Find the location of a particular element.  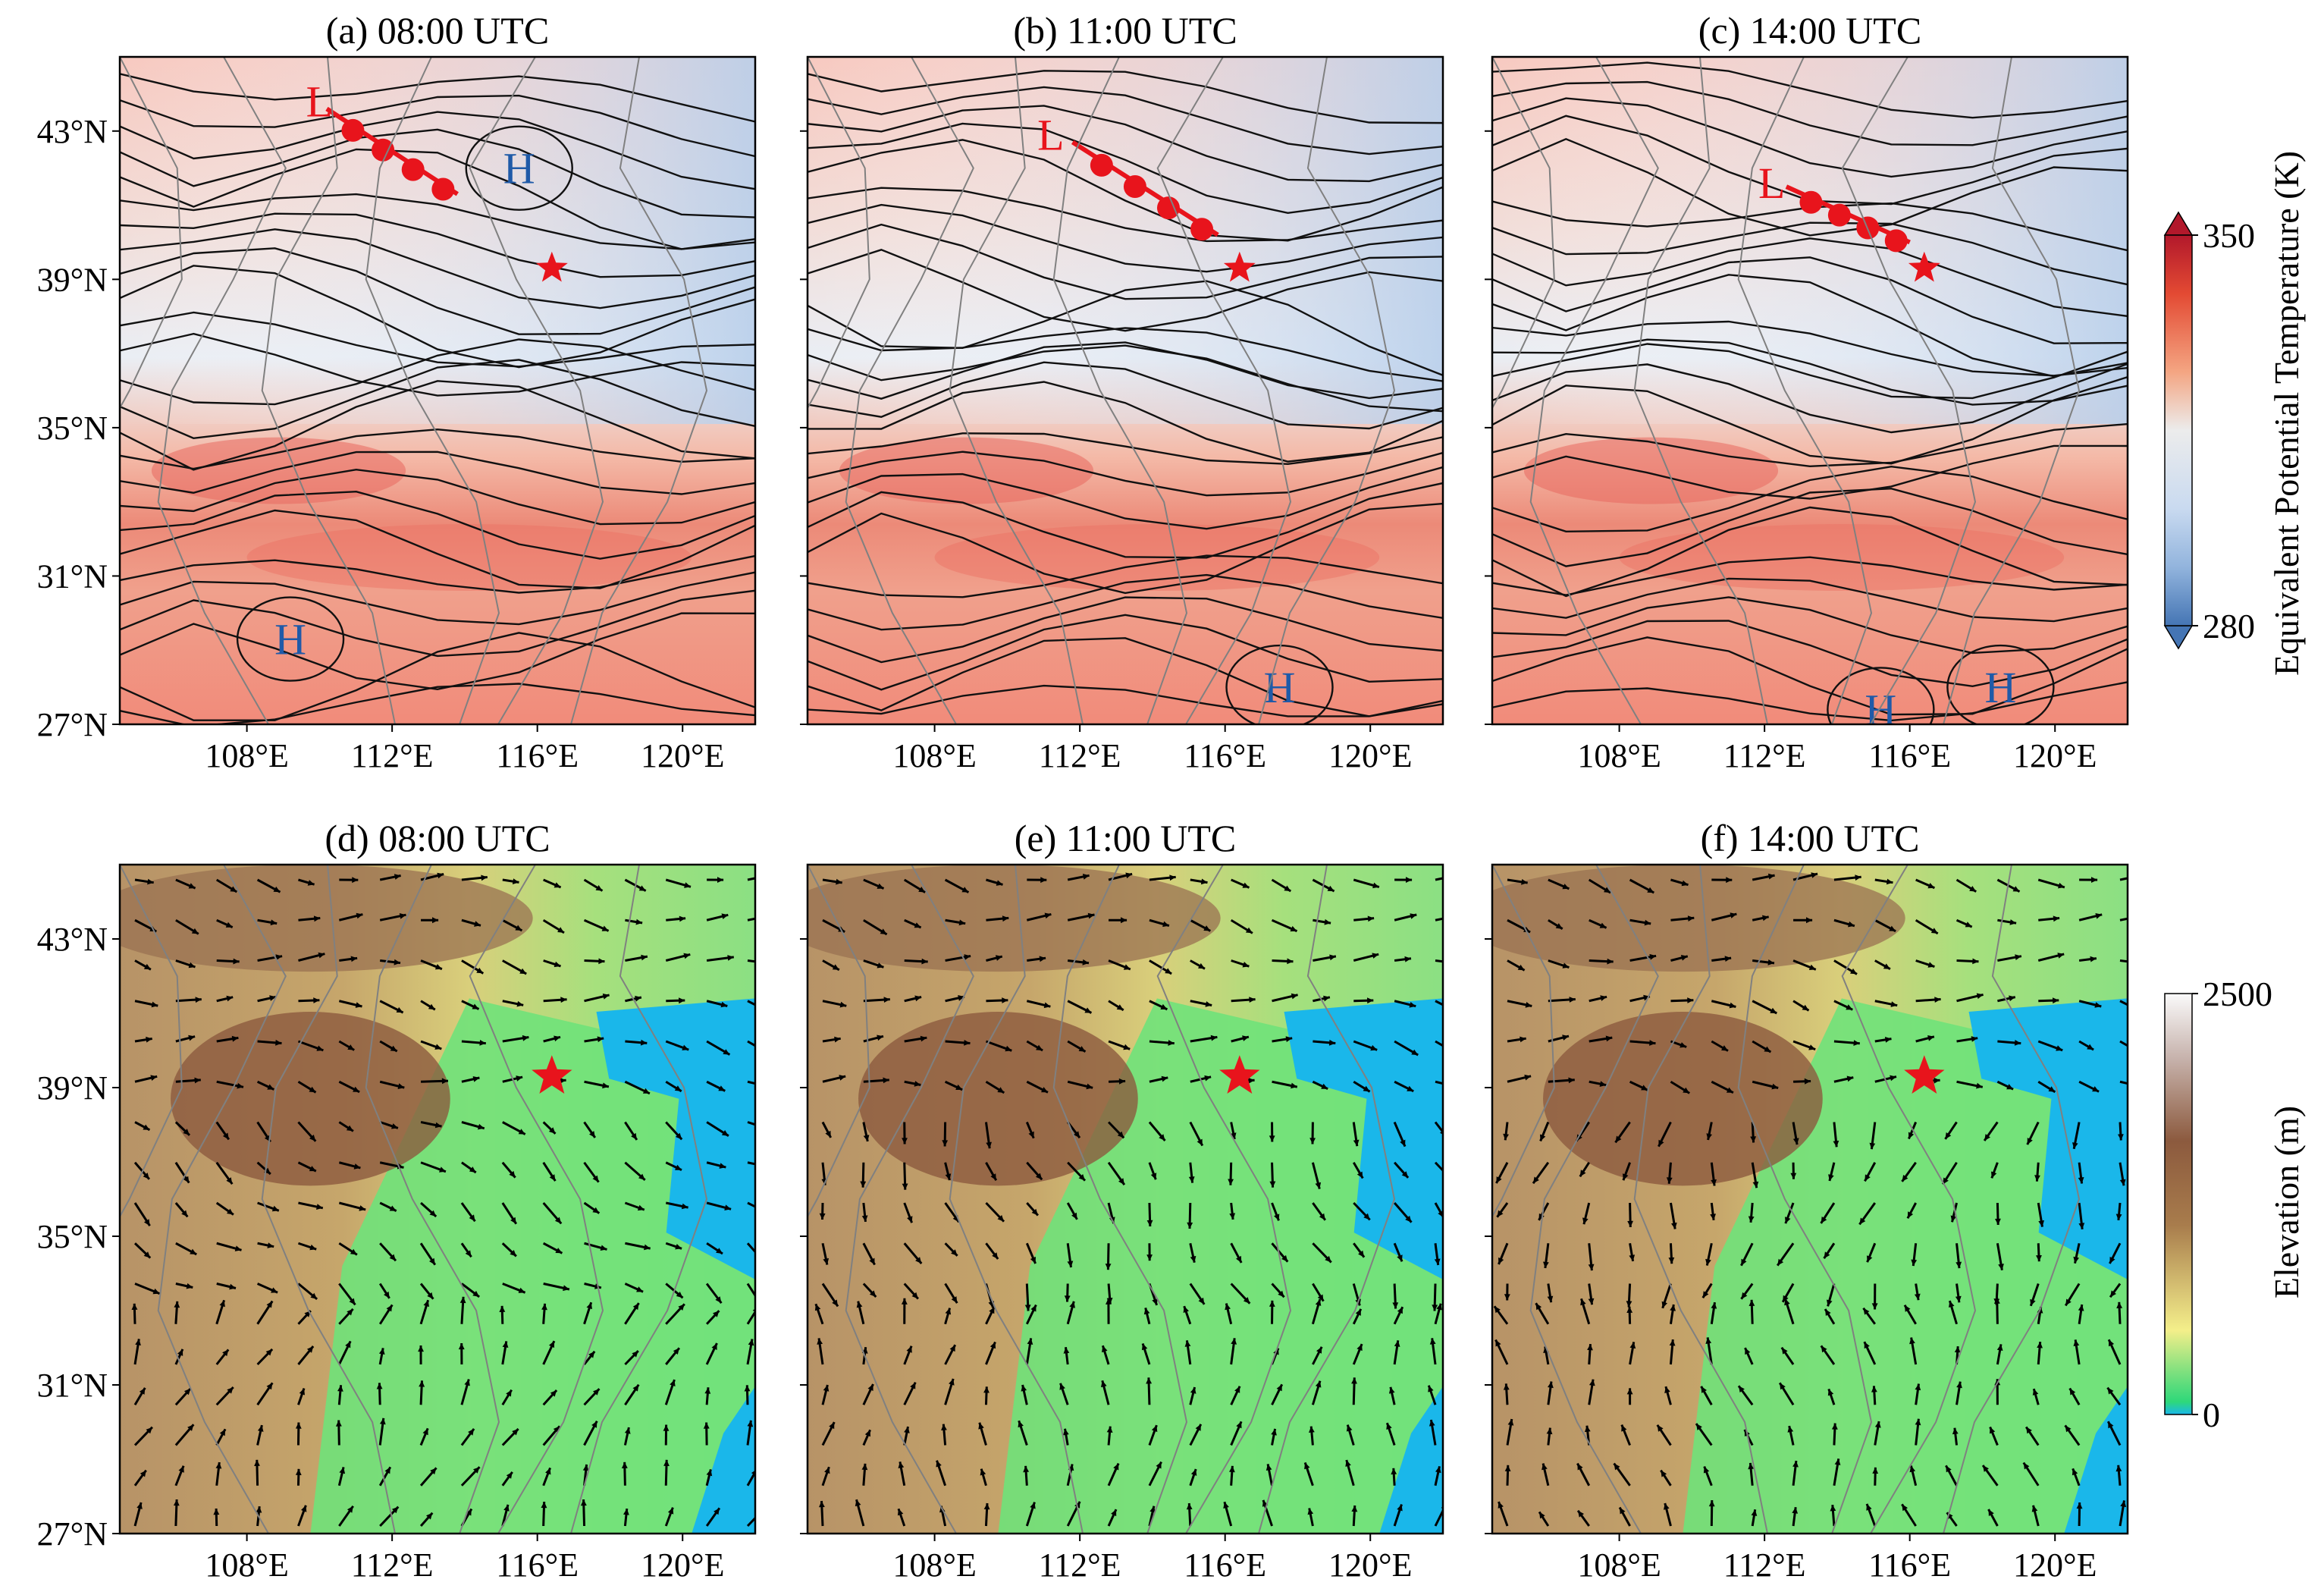

colorbar-label: Elevation (m) is located at coordinates (2286, 1202).